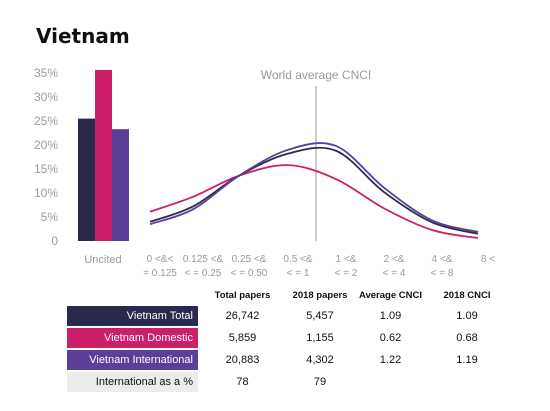 The width and height of the screenshot is (550, 411). I want to click on header-average-cnci: Average CNCI, so click(390, 295).